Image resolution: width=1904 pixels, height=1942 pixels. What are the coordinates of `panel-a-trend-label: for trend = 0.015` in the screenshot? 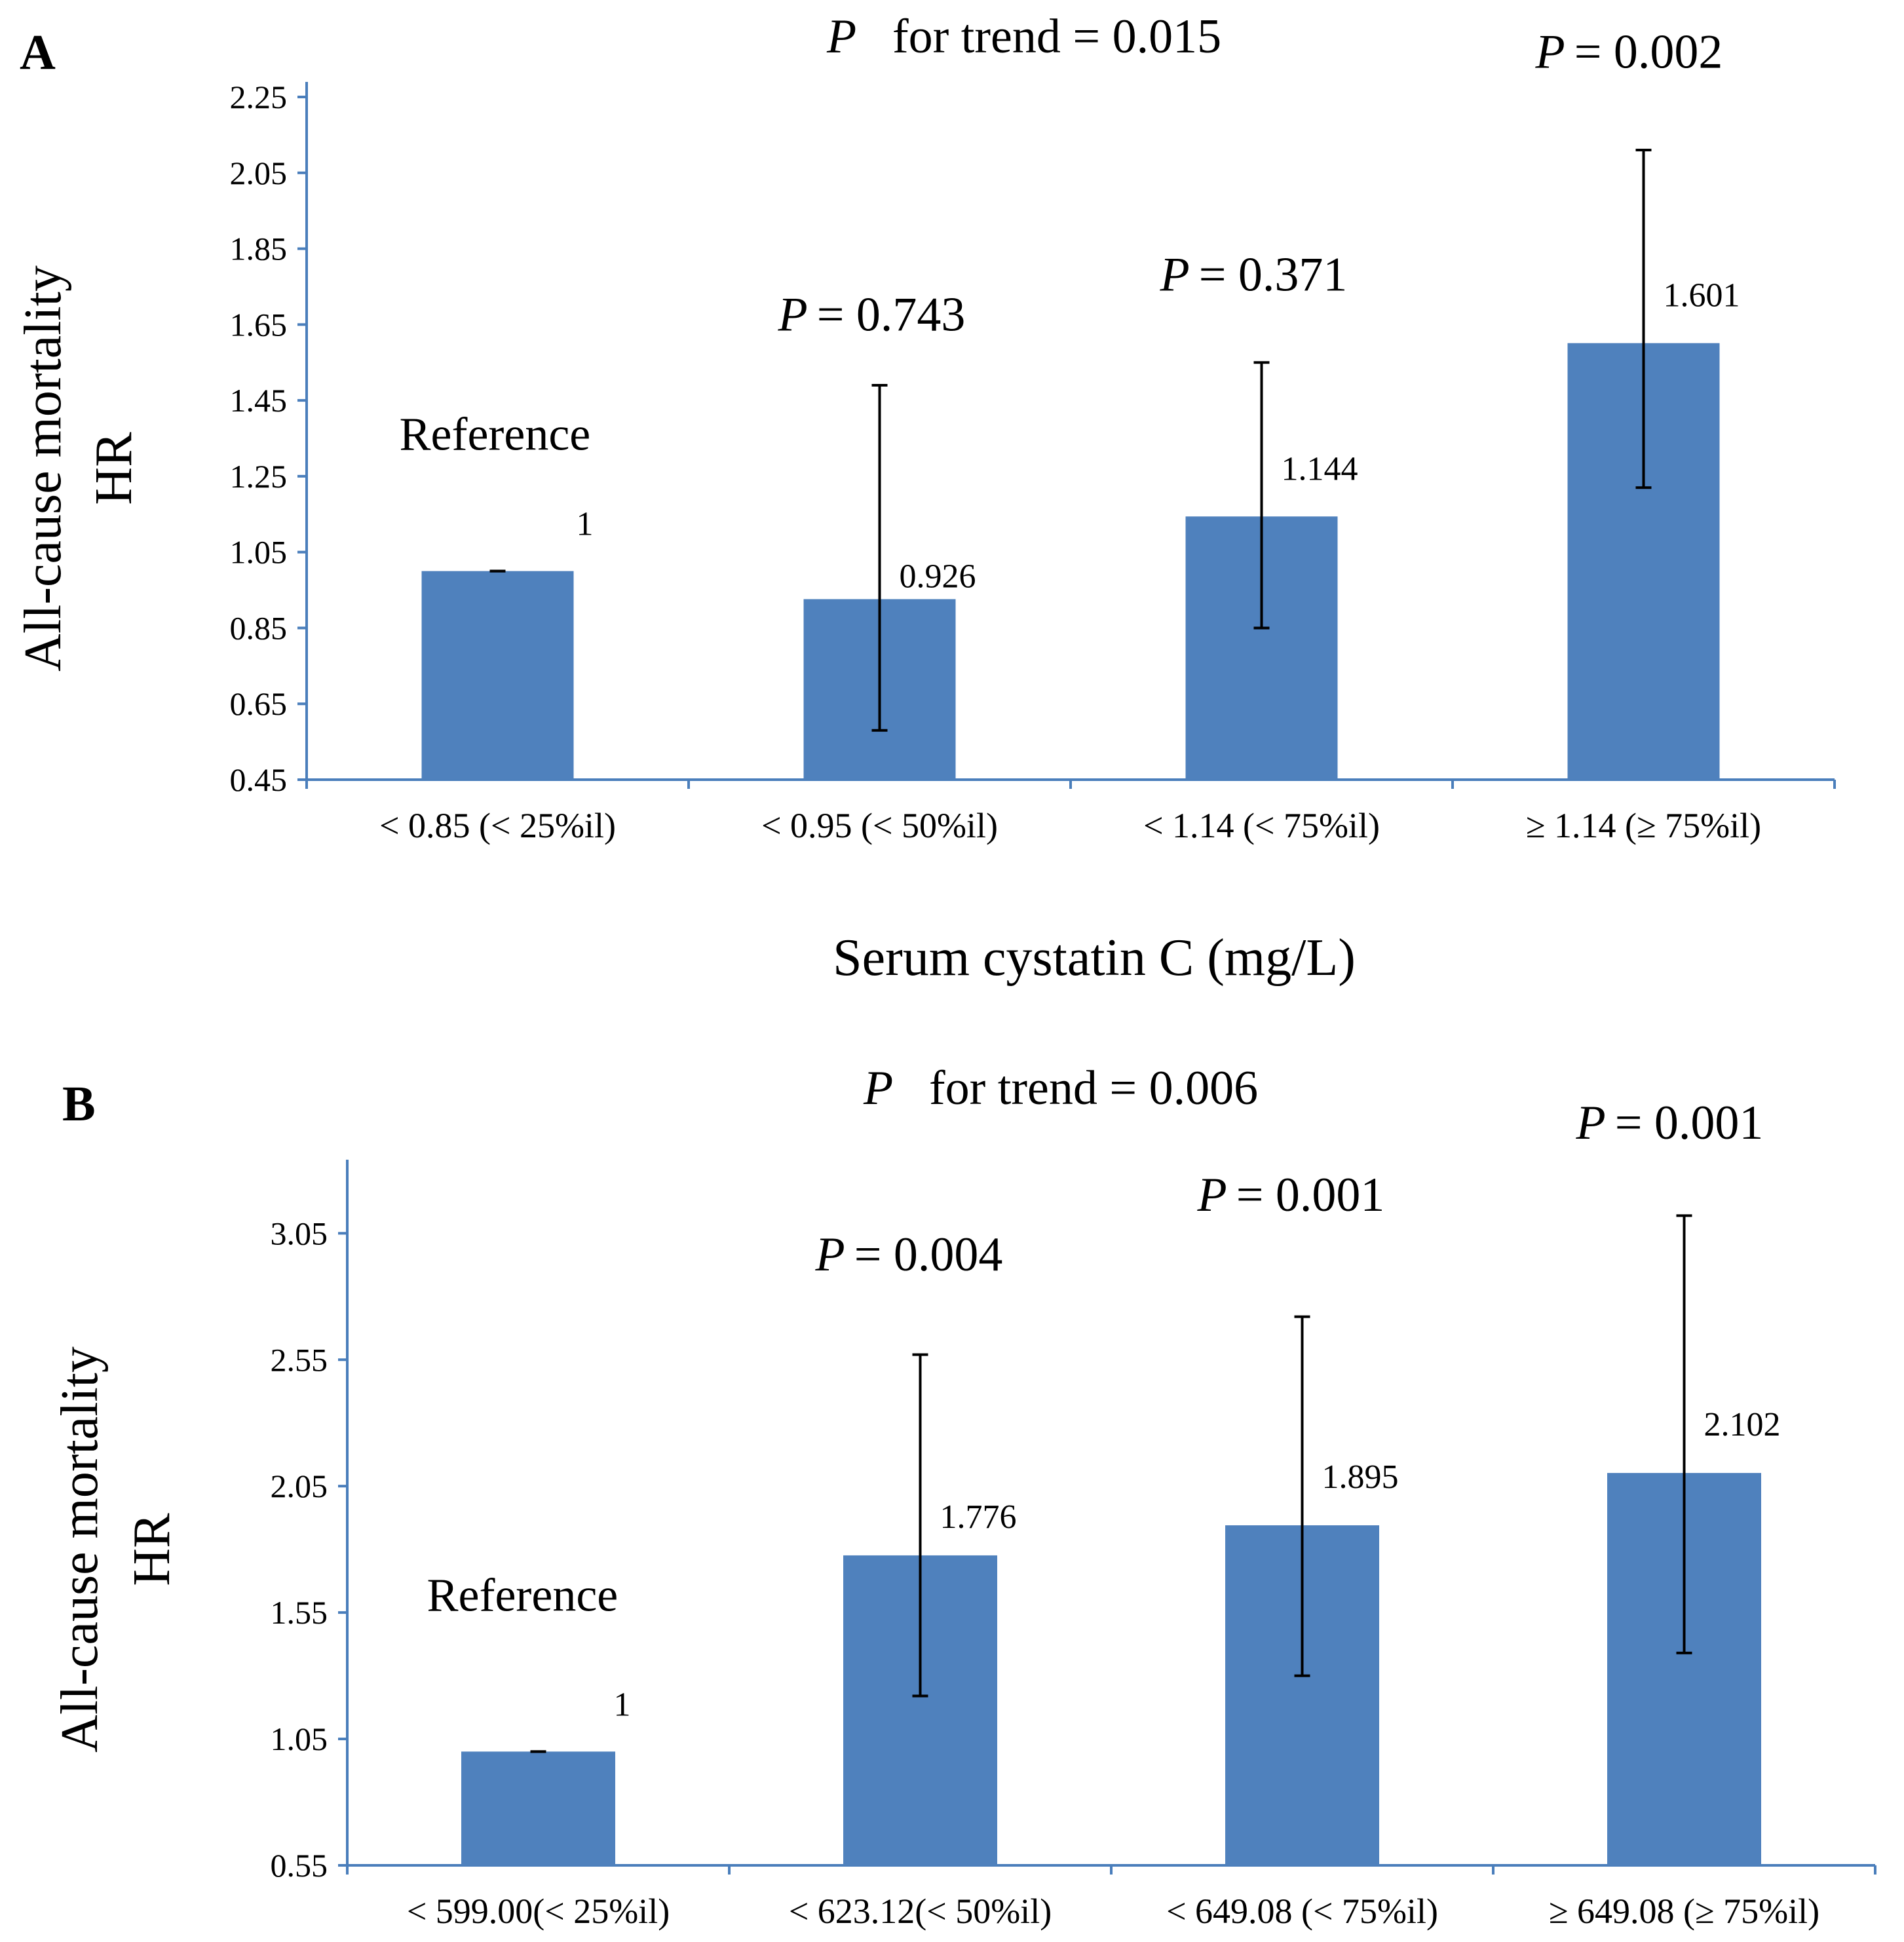 It's located at (1056, 37).